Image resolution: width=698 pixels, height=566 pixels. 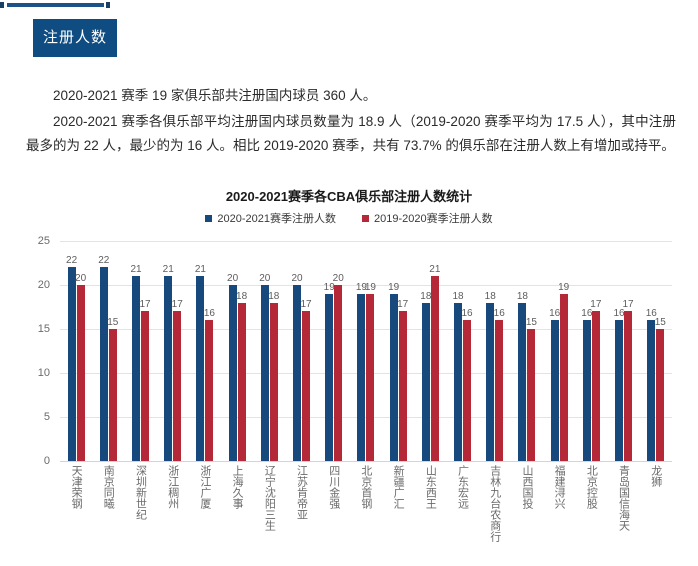 I want to click on paragraph-1: 2020-2021 赛季 19 家俱乐部共注册国内球员 360 人。, so click(x=215, y=95).